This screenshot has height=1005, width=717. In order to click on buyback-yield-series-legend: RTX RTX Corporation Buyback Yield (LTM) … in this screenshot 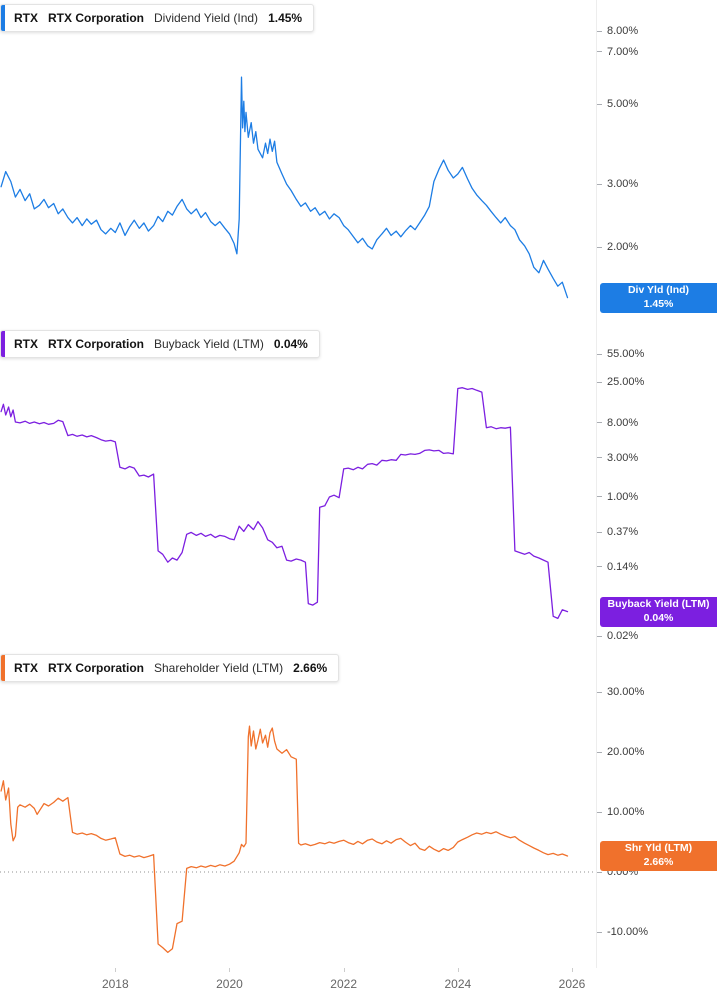, I will do `click(160, 344)`.